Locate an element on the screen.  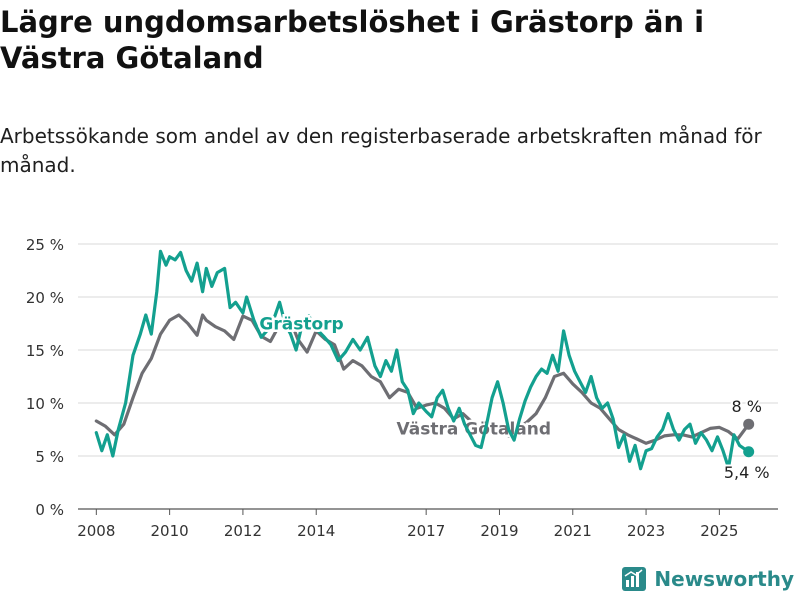
x-tick-label: 2010 is located at coordinates (170, 531).